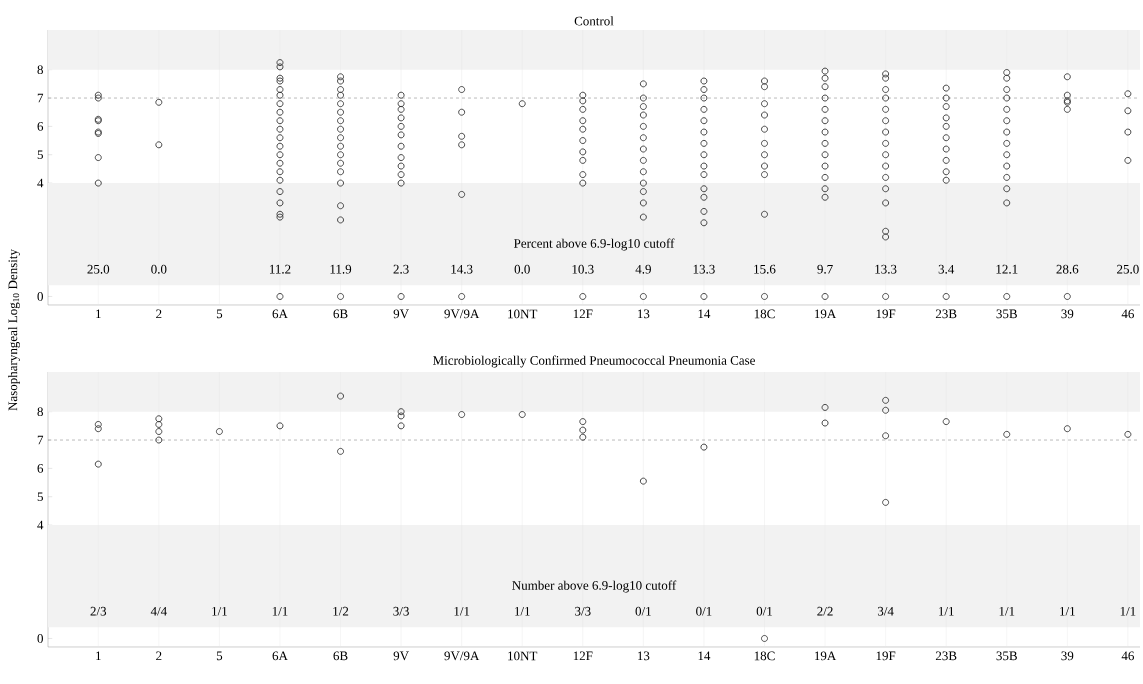 The width and height of the screenshot is (1143, 684). What do you see at coordinates (158, 611) in the screenshot?
I see `annotation: 4/4` at bounding box center [158, 611].